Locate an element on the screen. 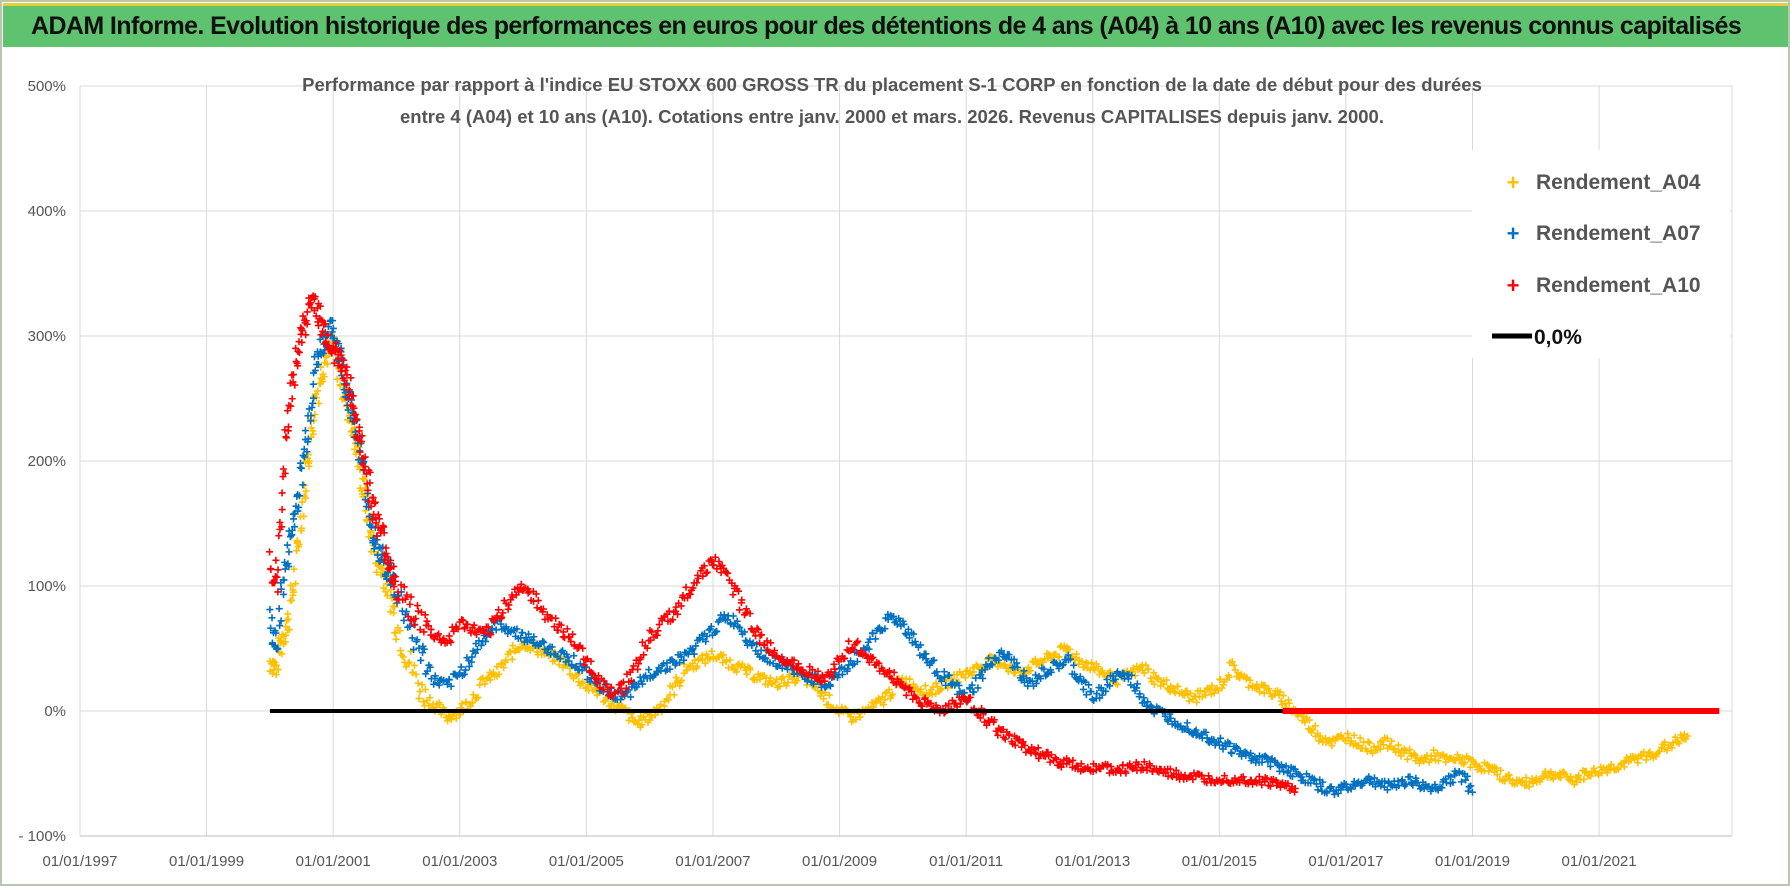 The width and height of the screenshot is (1790, 886). legend-marker-a10: + is located at coordinates (1513, 285).